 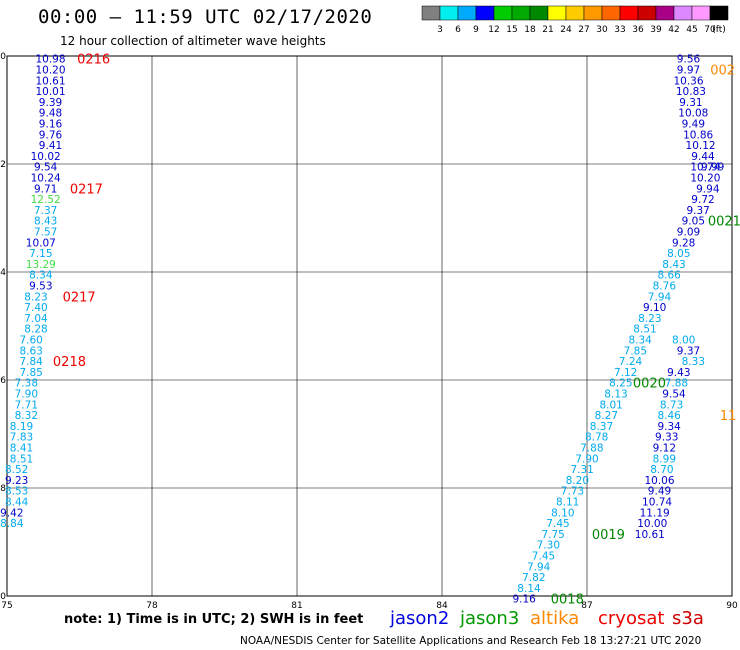 I want to click on swh-value: 8.25, so click(x=620, y=384).